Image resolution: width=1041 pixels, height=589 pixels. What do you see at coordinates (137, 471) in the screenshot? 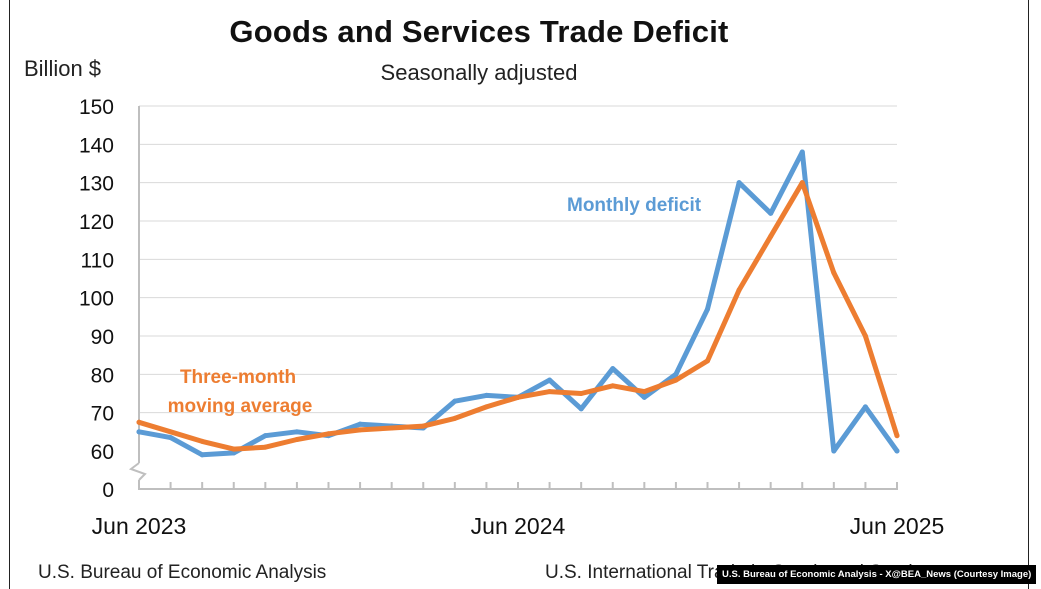
I see `axis-break-symbol` at bounding box center [137, 471].